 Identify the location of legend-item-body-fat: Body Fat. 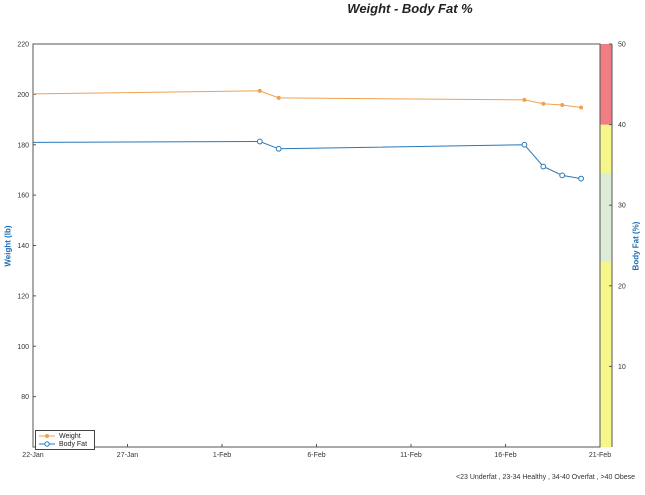
(62, 444).